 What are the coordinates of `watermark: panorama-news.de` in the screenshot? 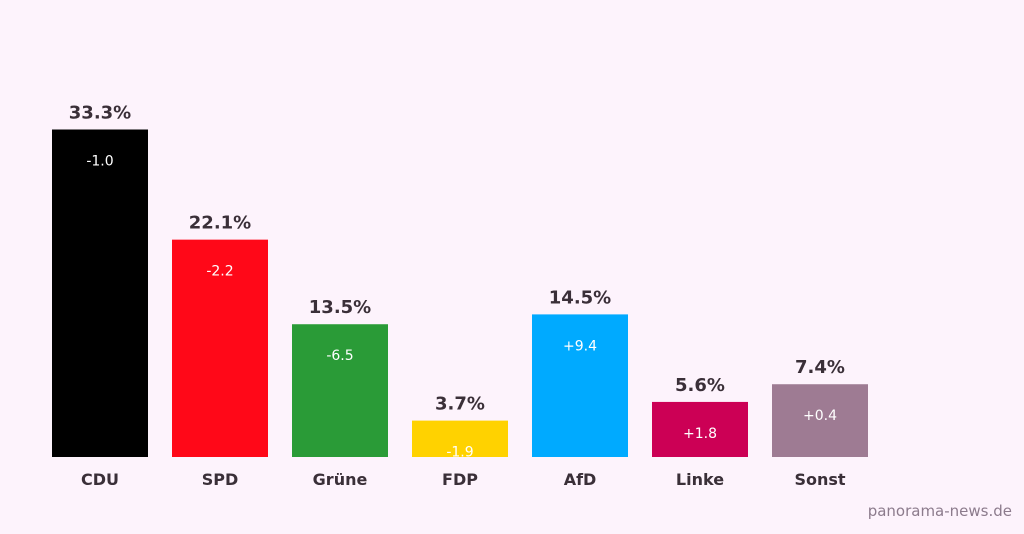 It's located at (939, 511).